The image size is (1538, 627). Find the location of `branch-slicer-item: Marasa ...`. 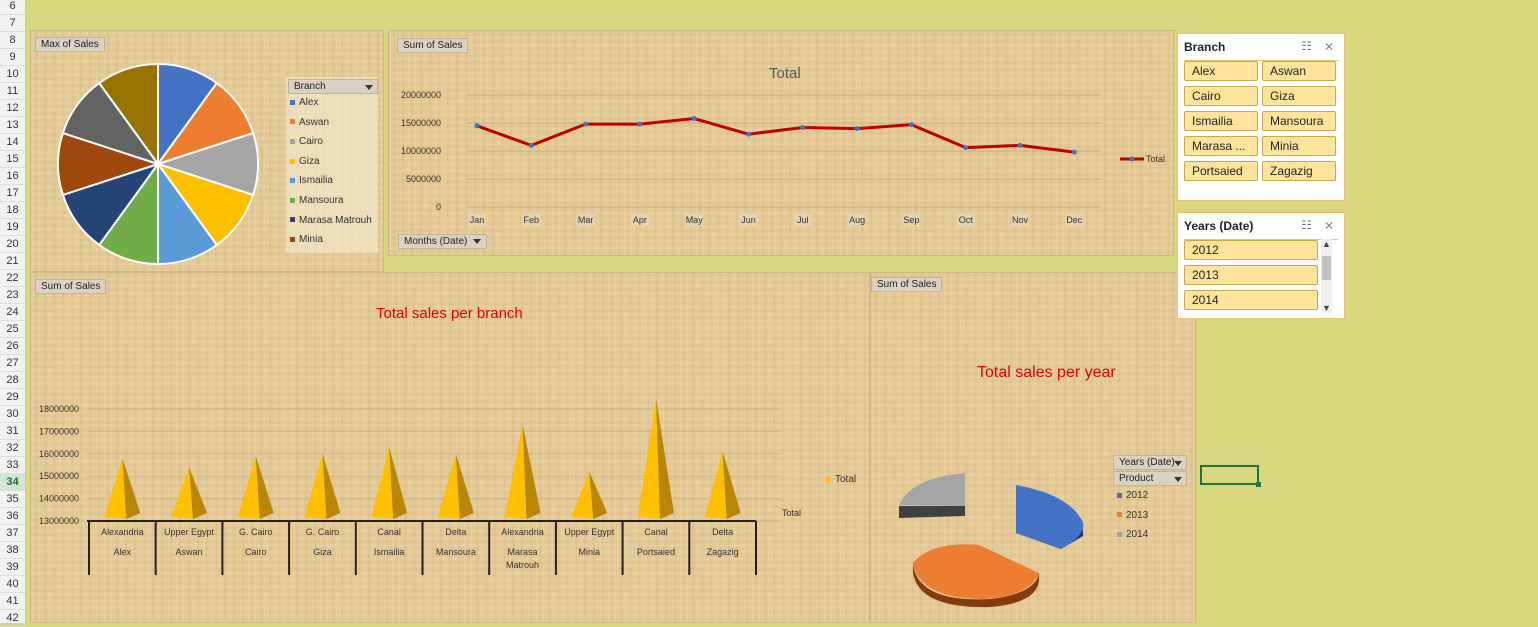

branch-slicer-item: Marasa ... is located at coordinates (1221, 146).